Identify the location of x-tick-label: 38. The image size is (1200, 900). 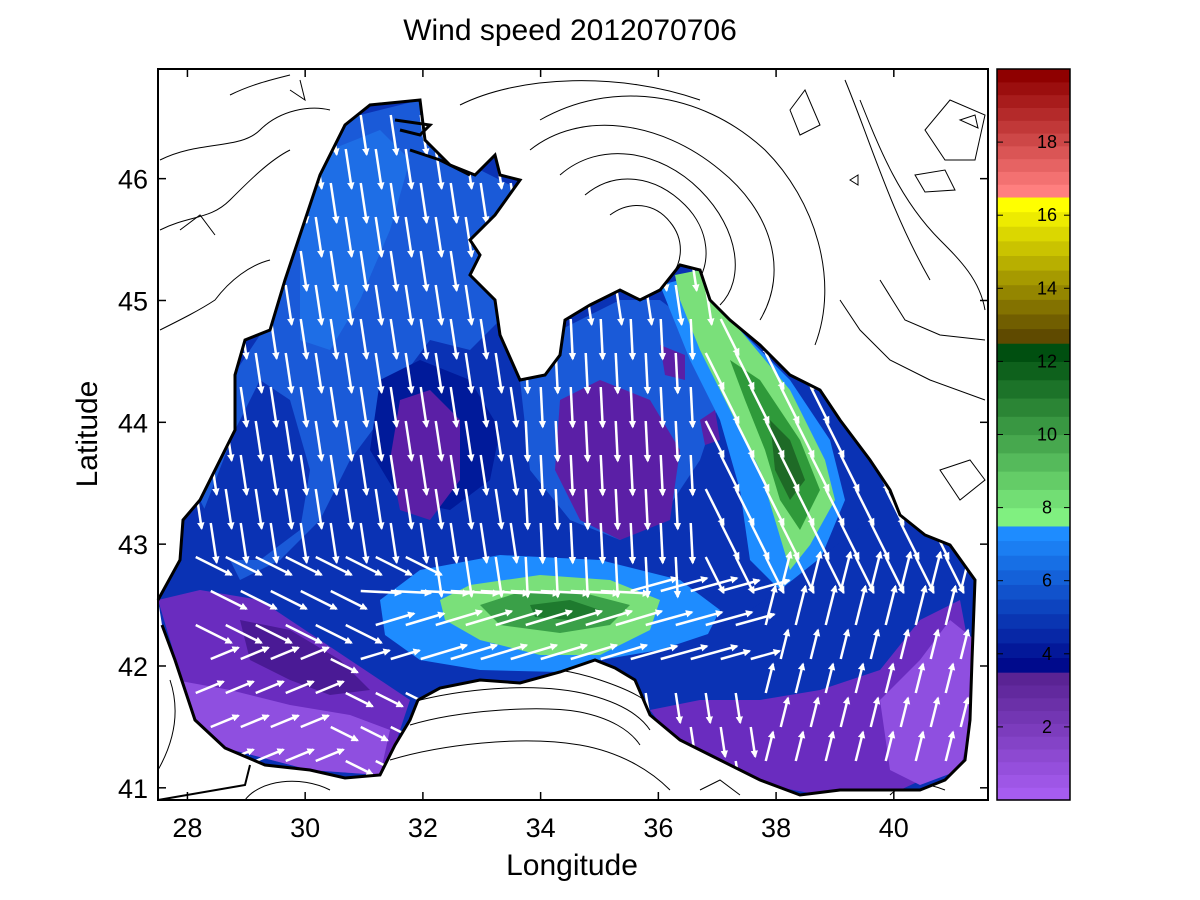
(776, 828).